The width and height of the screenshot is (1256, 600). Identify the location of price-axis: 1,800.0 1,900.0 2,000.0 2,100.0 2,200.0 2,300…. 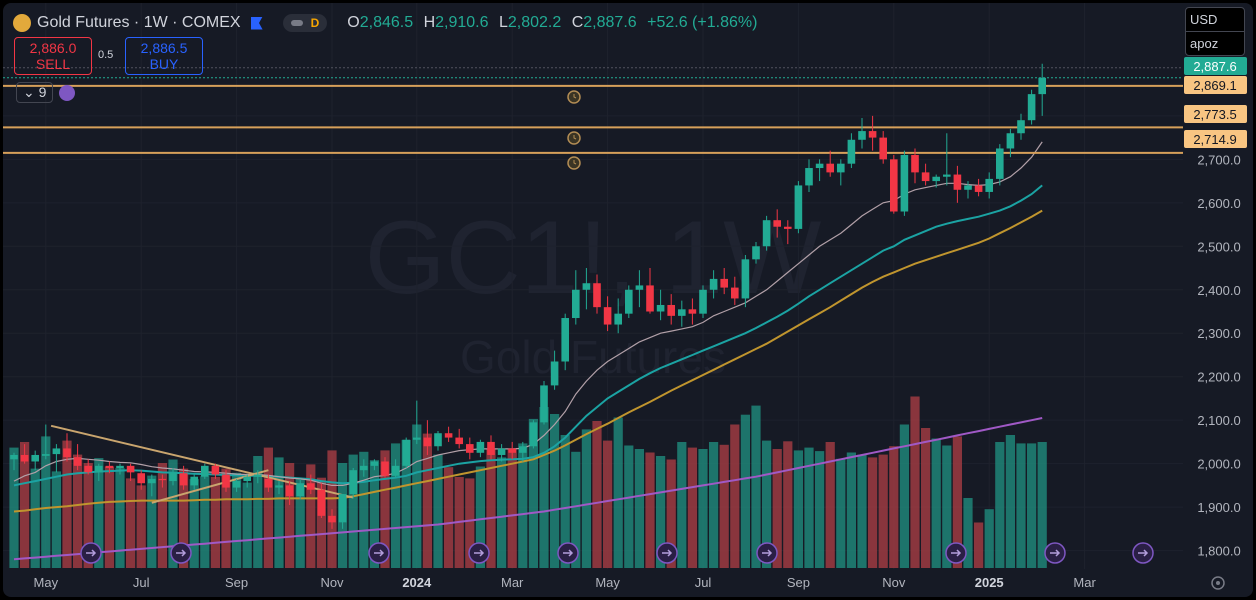
(1218, 334).